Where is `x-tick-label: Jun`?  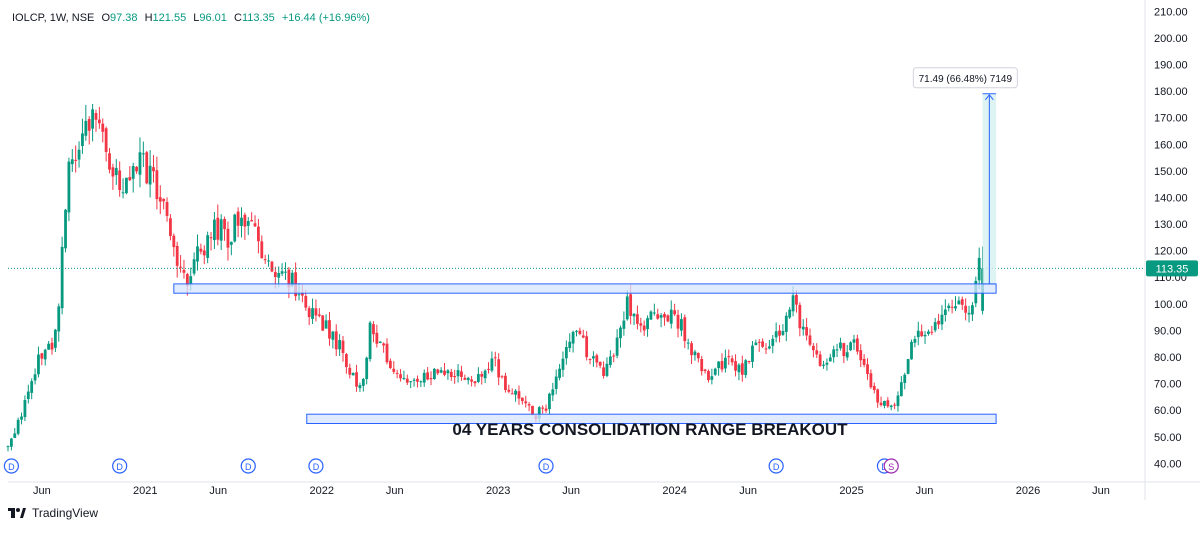
x-tick-label: Jun is located at coordinates (42, 491).